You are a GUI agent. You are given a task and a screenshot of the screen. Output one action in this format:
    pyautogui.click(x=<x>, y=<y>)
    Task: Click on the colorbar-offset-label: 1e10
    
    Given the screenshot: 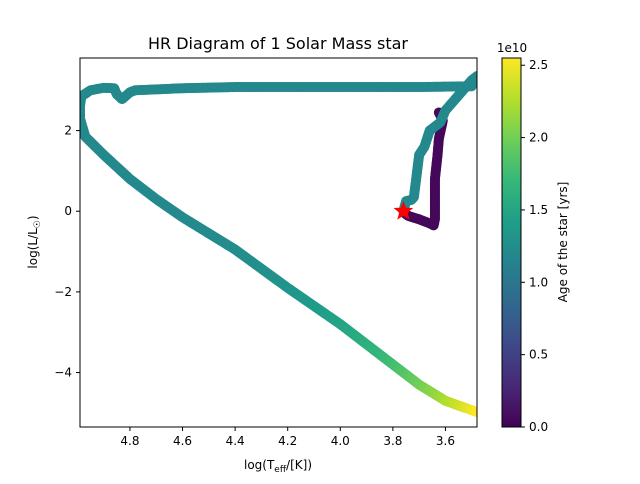 What is the action you would take?
    pyautogui.click(x=512, y=48)
    